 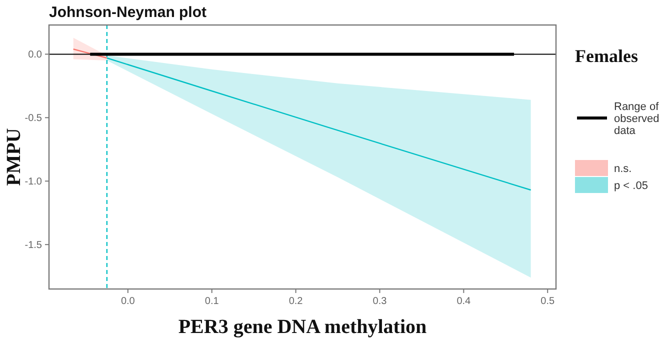 What do you see at coordinates (212, 301) in the screenshot?
I see `x-tick-label: 0.1` at bounding box center [212, 301].